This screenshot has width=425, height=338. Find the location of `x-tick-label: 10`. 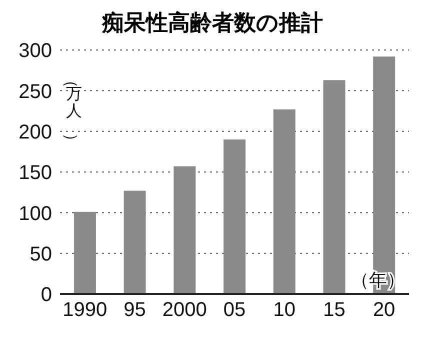

x-tick-label: 10 is located at coordinates (284, 310).